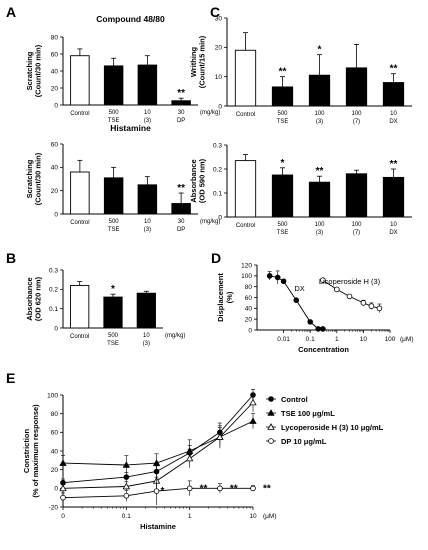  I want to click on panel-letter: E, so click(10, 378).